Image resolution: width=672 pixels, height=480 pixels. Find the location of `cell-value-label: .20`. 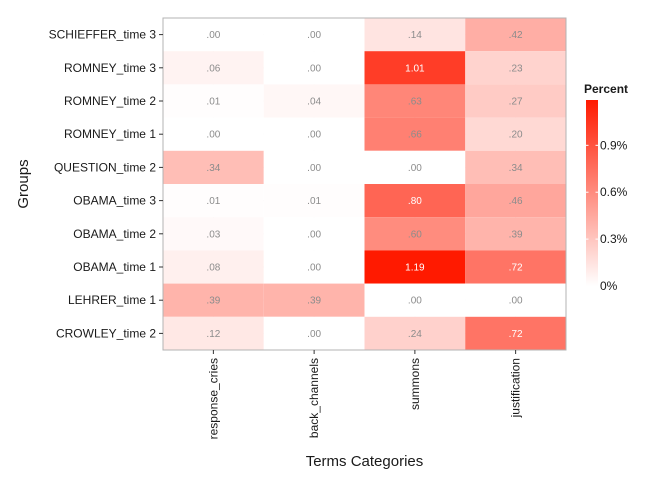

cell-value-label: .20 is located at coordinates (516, 135).